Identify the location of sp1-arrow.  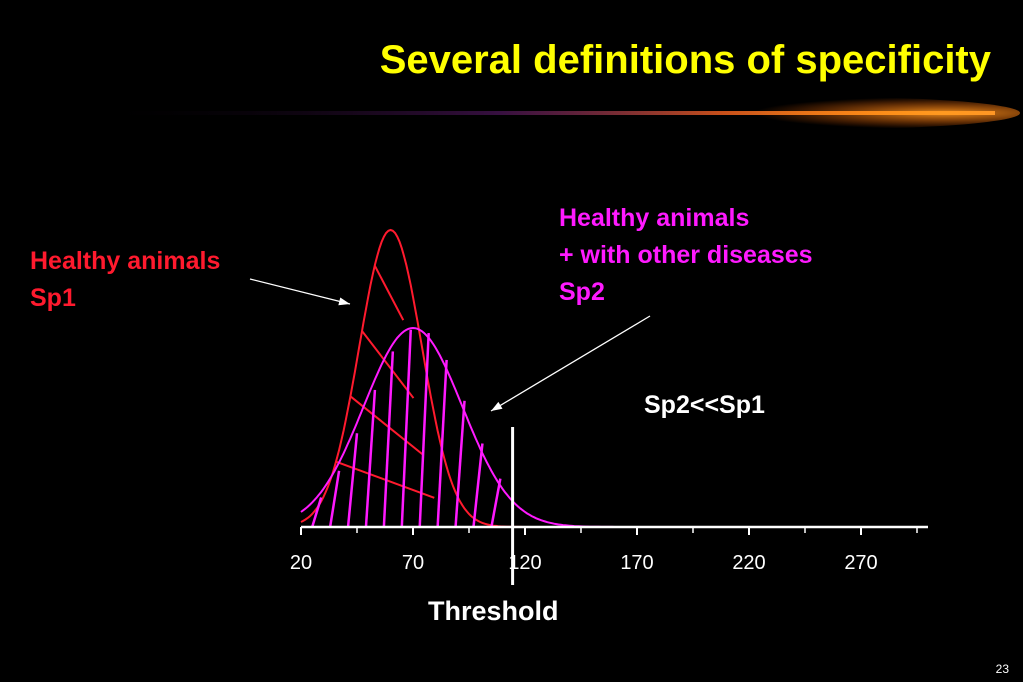
(300, 291).